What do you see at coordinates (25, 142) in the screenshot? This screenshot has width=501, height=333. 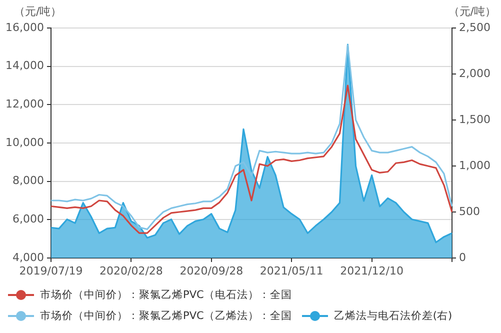 I see `y-tick-label: 10,000` at bounding box center [25, 142].